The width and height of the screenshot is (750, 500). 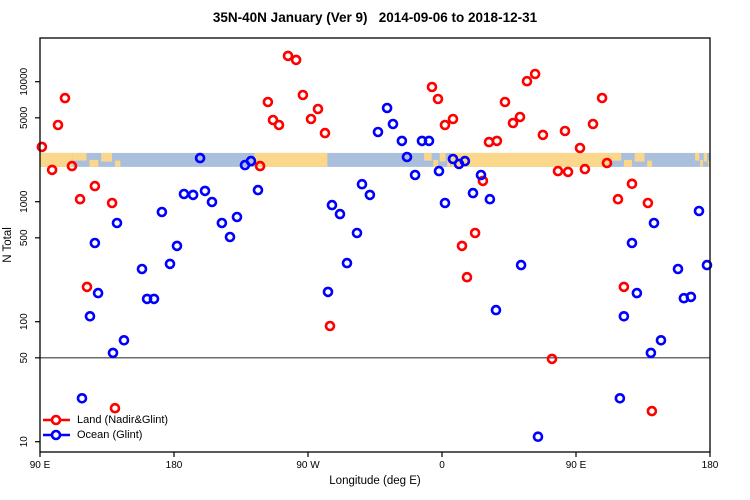 I want to click on legend-label-land: Land (Nadir&Glint), so click(x=123, y=419).